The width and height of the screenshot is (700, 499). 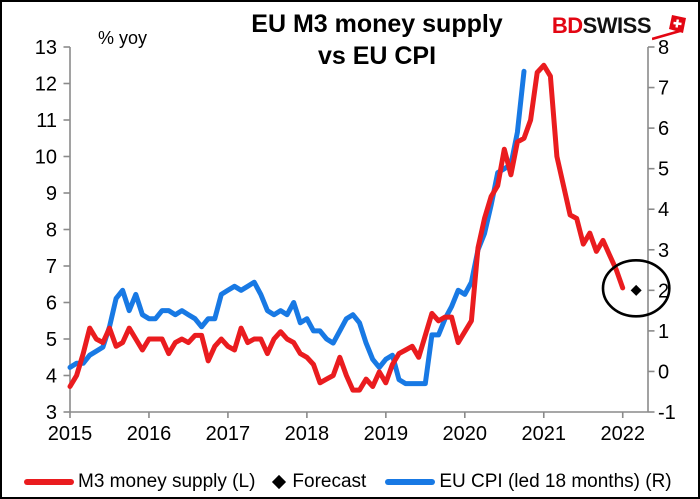 What do you see at coordinates (377, 24) in the screenshot?
I see `chart-title-line1: EU M3 money supply` at bounding box center [377, 24].